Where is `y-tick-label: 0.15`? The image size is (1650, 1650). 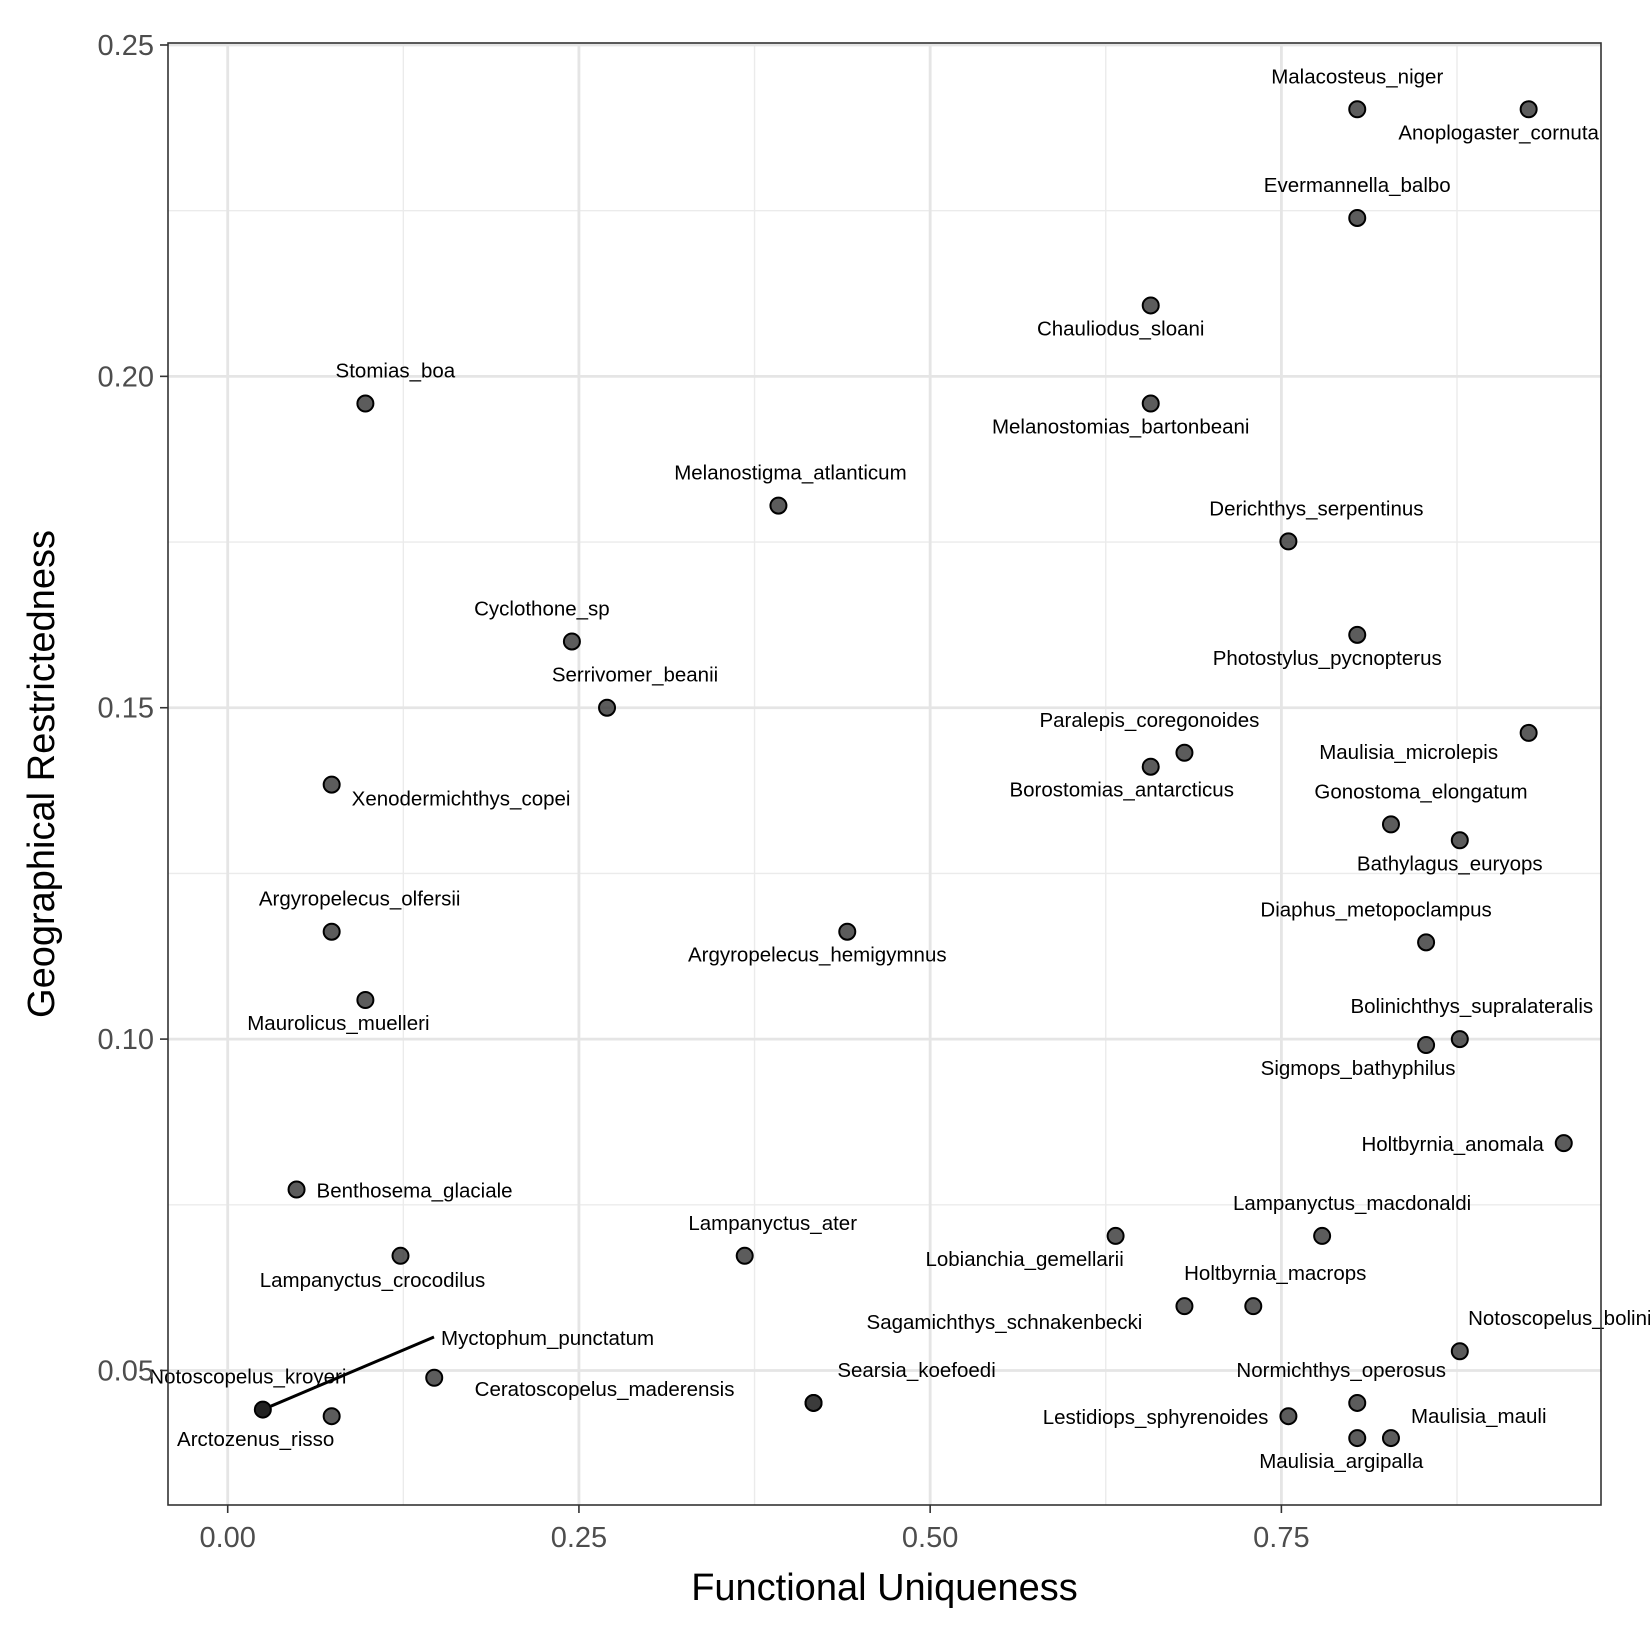 y-tick-label: 0.15 is located at coordinates (126, 709).